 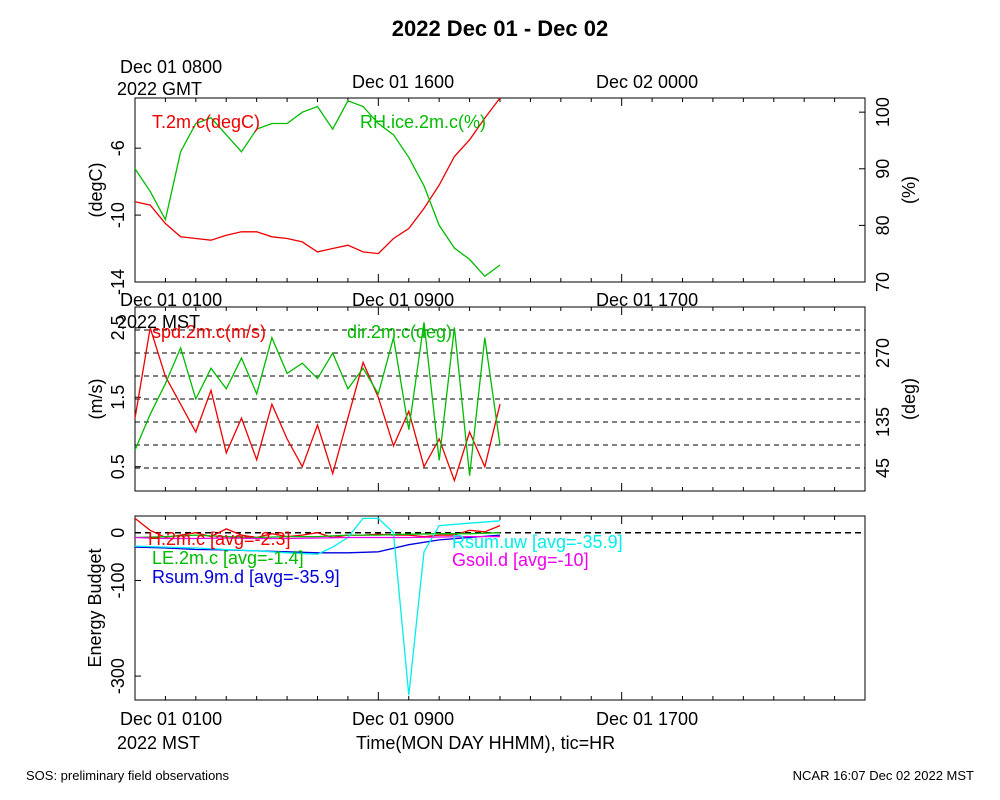 What do you see at coordinates (228, 558) in the screenshot?
I see `legend-label: LE.2m.c [avg=-1.4]` at bounding box center [228, 558].